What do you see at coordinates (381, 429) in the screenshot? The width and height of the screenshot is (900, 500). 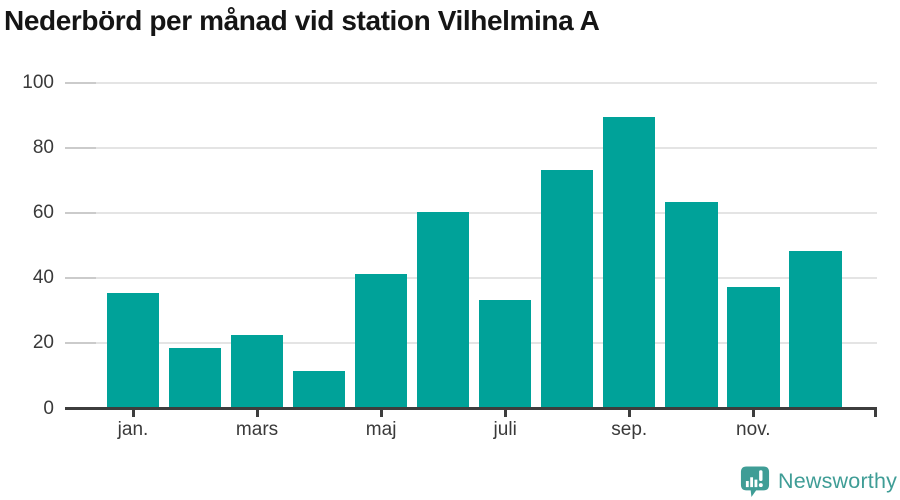 I see `x-axis-label-maj: maj` at bounding box center [381, 429].